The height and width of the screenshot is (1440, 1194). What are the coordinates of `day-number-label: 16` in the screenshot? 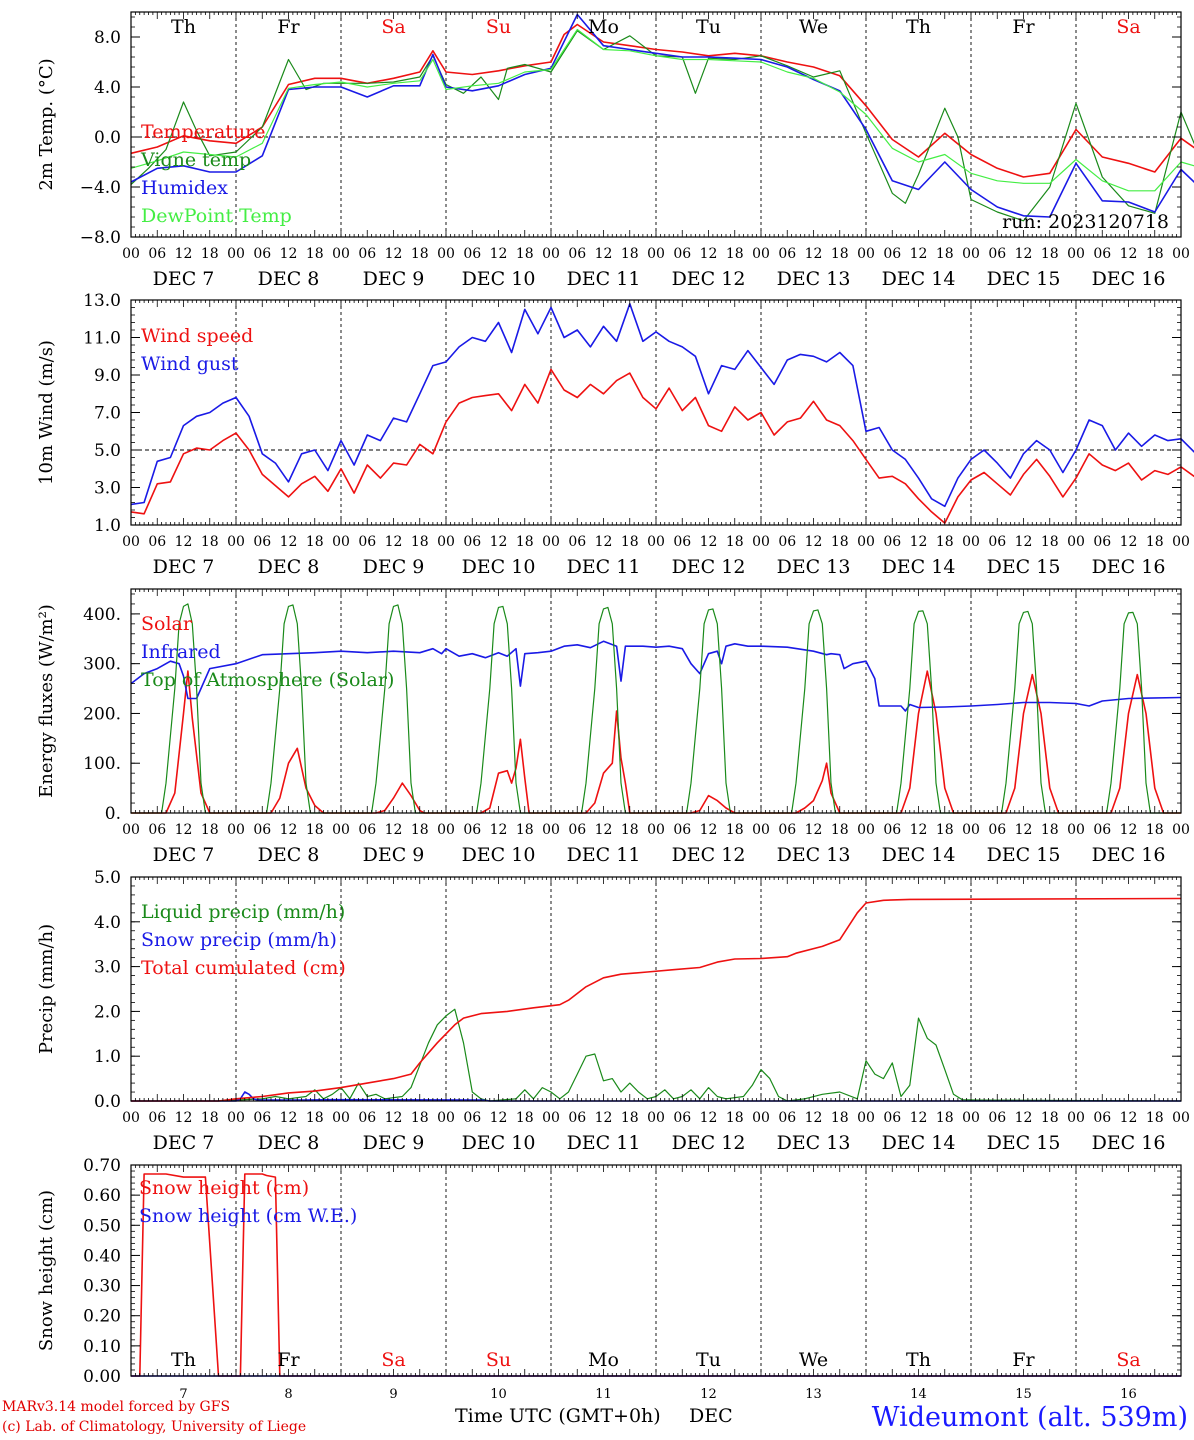 It's located at (1128, 1394).